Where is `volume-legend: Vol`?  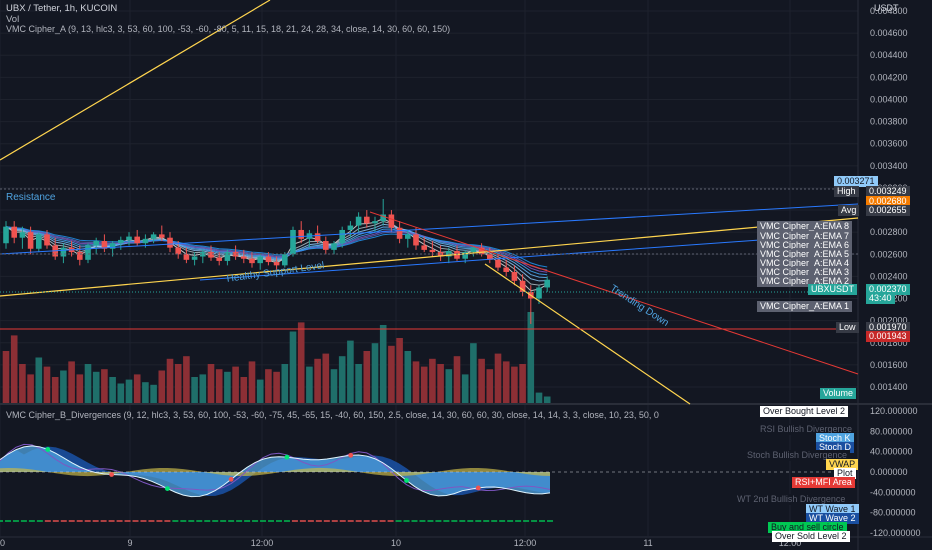 volume-legend: Vol is located at coordinates (13, 19).